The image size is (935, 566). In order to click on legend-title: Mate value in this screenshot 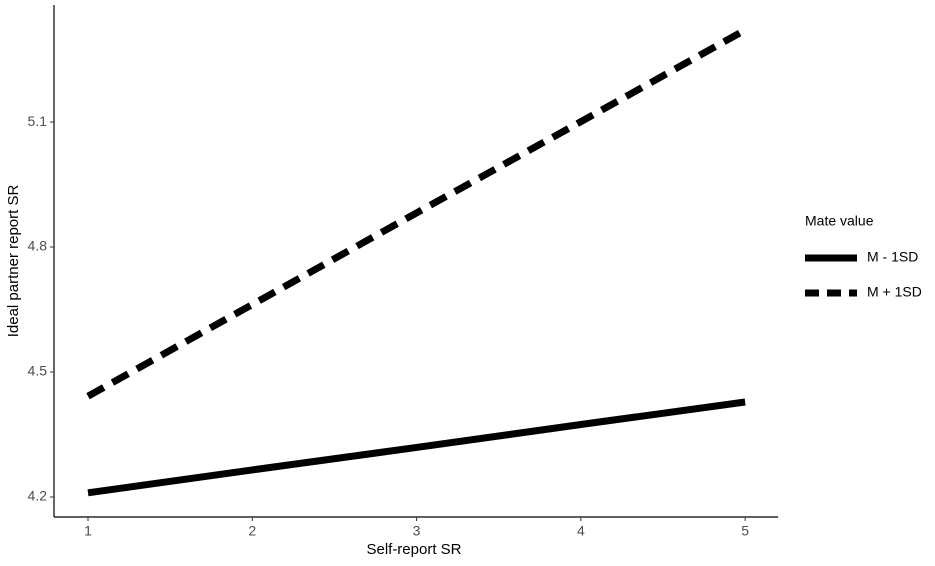, I will do `click(839, 221)`.